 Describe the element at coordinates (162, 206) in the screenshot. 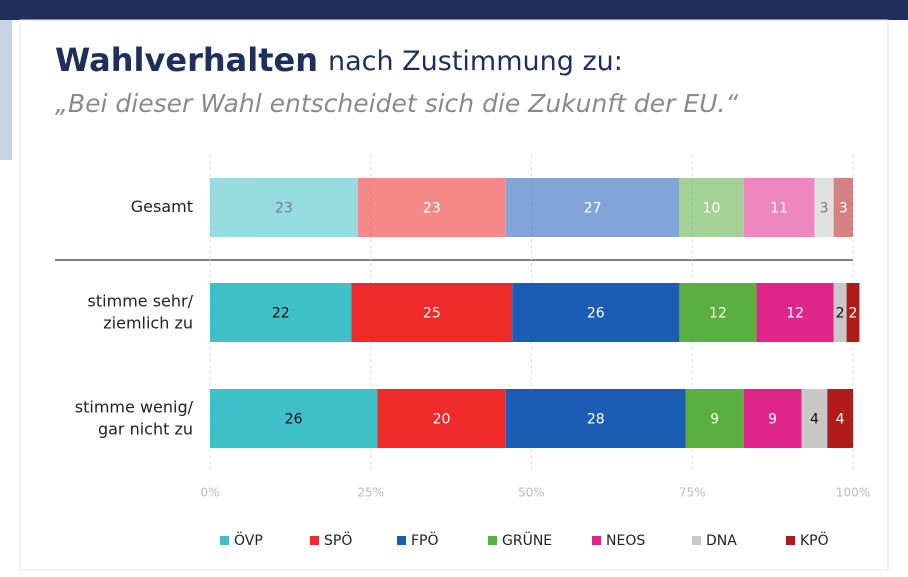

I see `category-label: Gesamt` at that location.